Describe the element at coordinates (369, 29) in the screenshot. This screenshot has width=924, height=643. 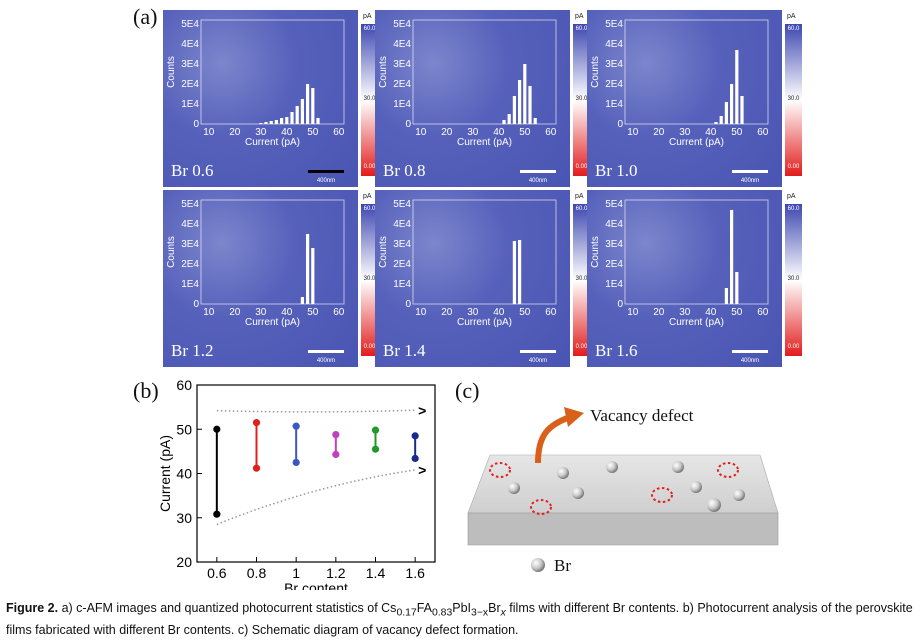
I see `colorbar-tick: 60.0` at that location.